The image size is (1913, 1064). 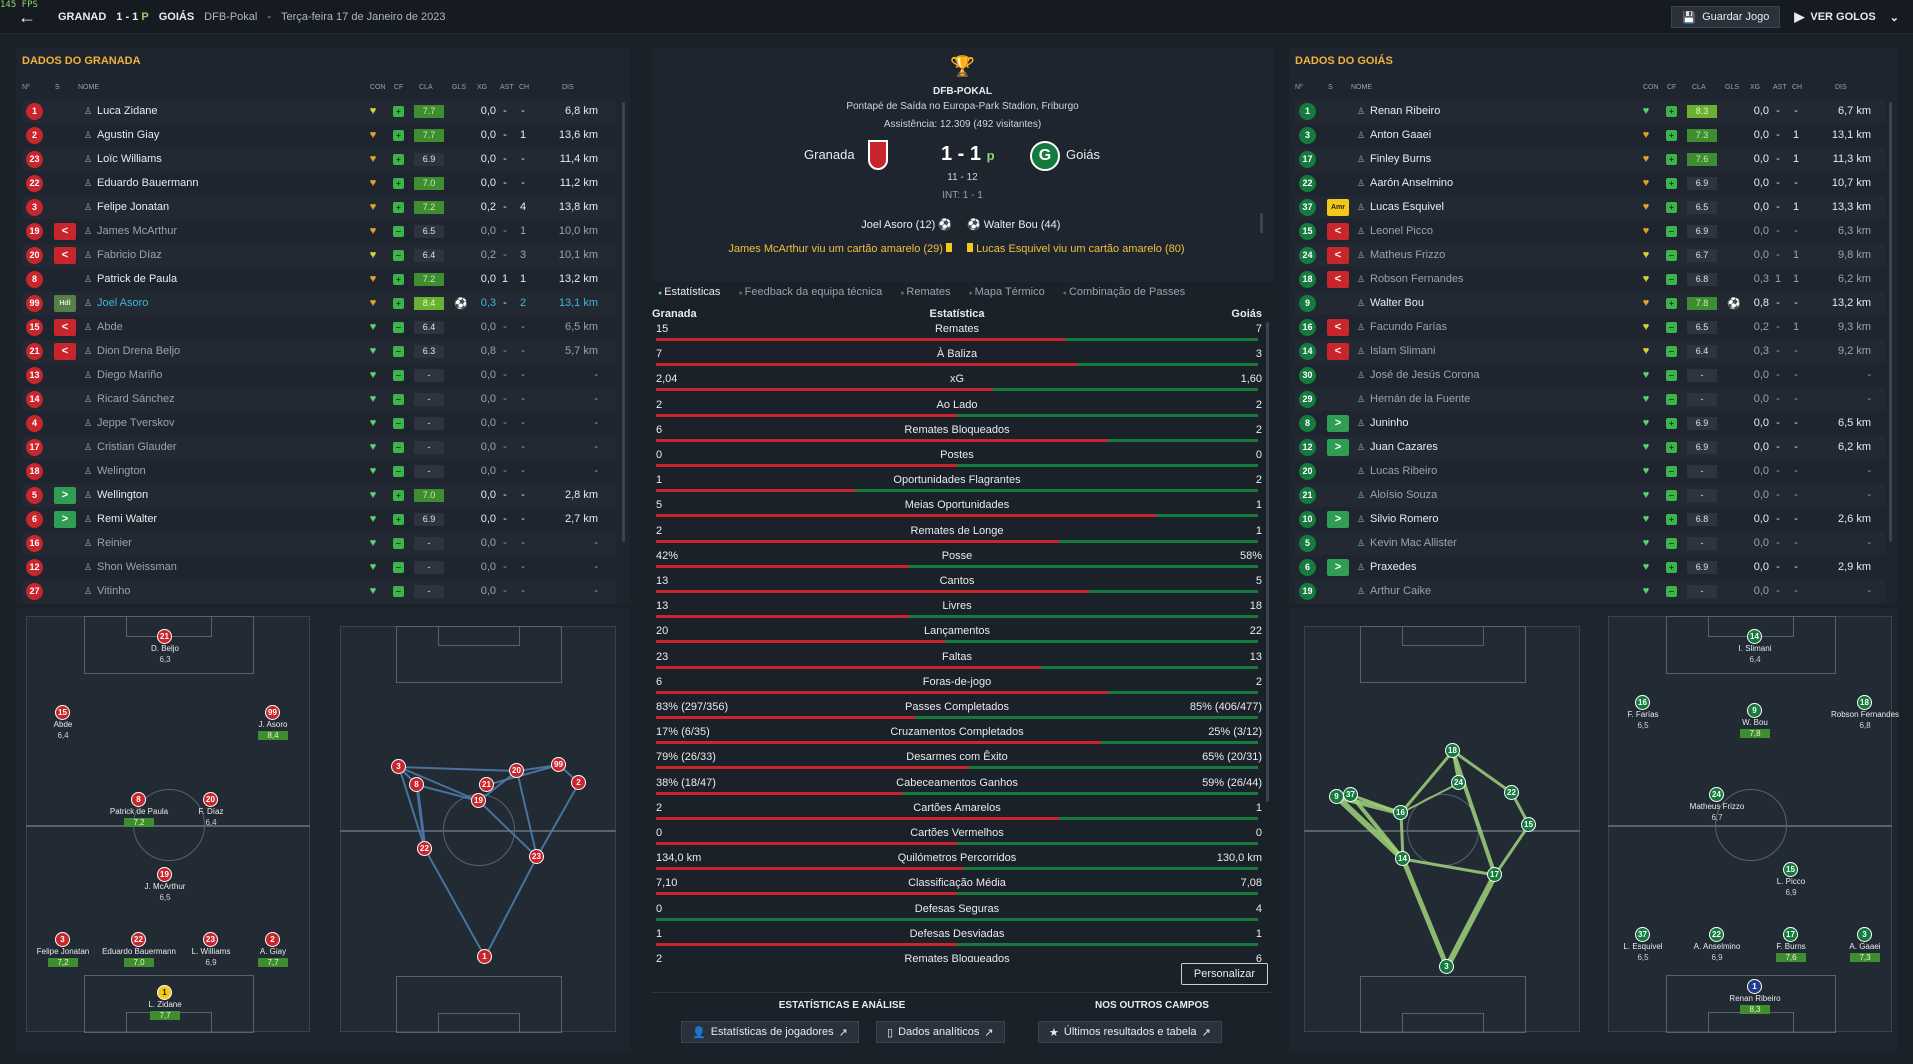 I want to click on player-name: Joel Asoro, so click(x=123, y=303).